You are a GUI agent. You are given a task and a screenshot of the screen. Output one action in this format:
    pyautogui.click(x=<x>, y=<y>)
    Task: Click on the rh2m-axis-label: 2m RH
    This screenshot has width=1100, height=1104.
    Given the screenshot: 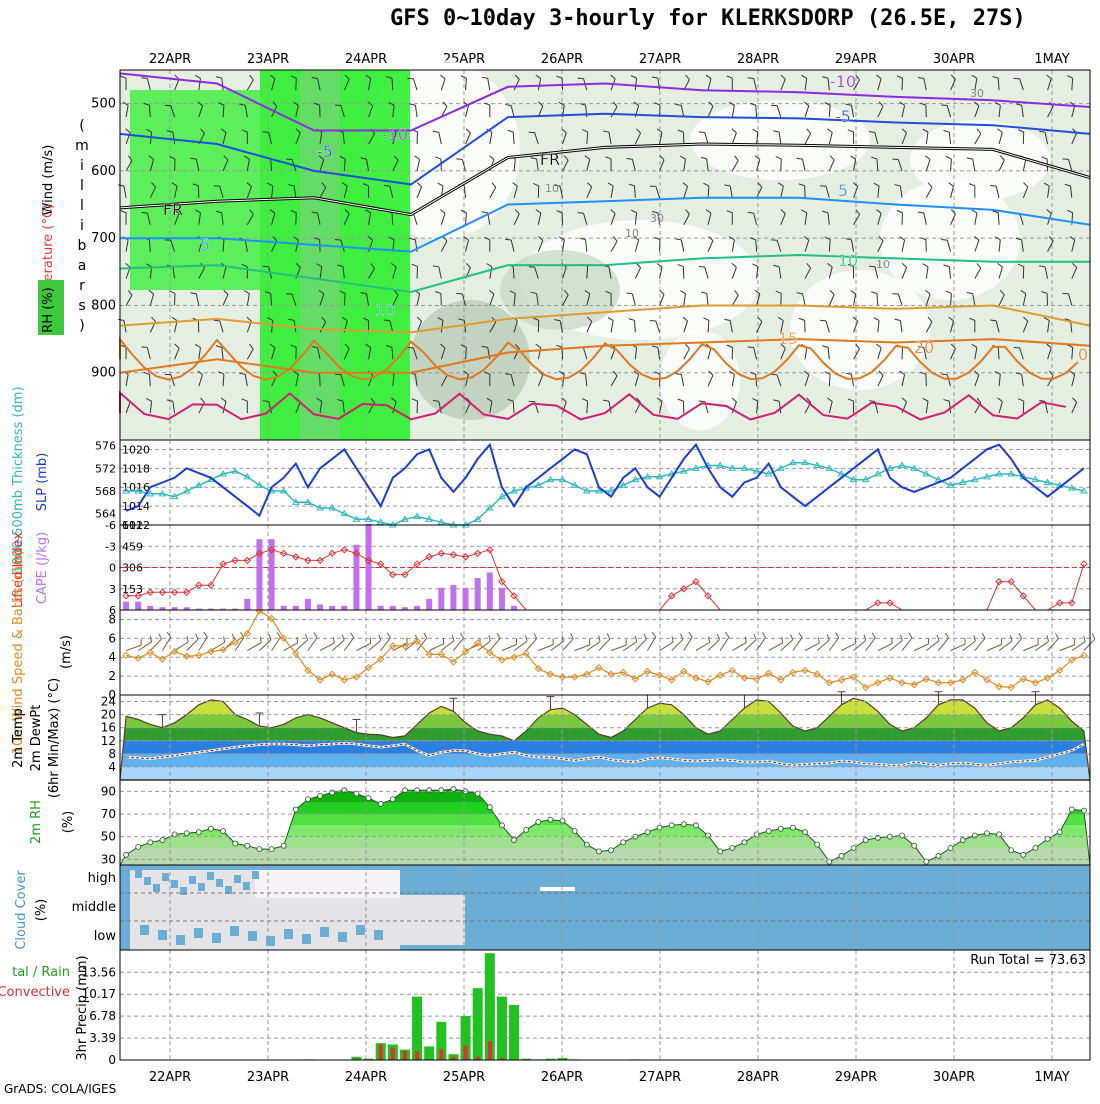 What is the action you would take?
    pyautogui.click(x=36, y=822)
    